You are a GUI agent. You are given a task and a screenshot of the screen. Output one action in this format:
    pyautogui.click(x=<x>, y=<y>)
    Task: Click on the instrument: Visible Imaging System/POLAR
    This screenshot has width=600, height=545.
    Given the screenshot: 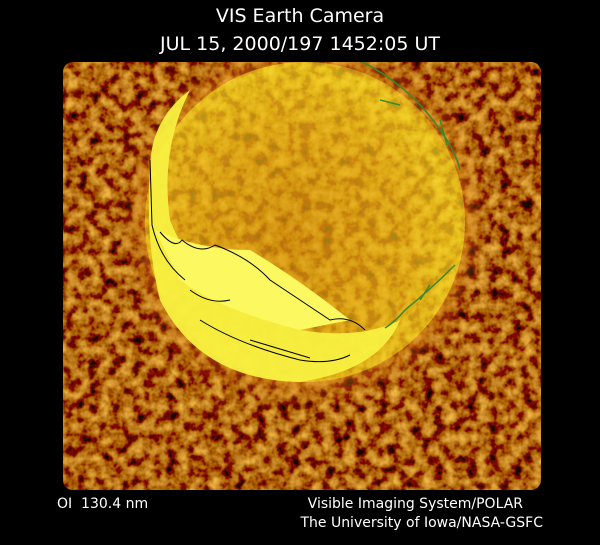 What is the action you would take?
    pyautogui.click(x=416, y=504)
    